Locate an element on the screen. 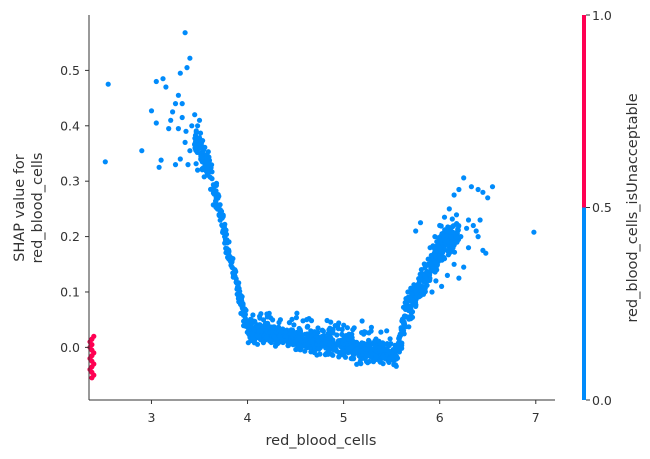 The image size is (650, 459). y-tick-label: 0.5 is located at coordinates (70, 70).